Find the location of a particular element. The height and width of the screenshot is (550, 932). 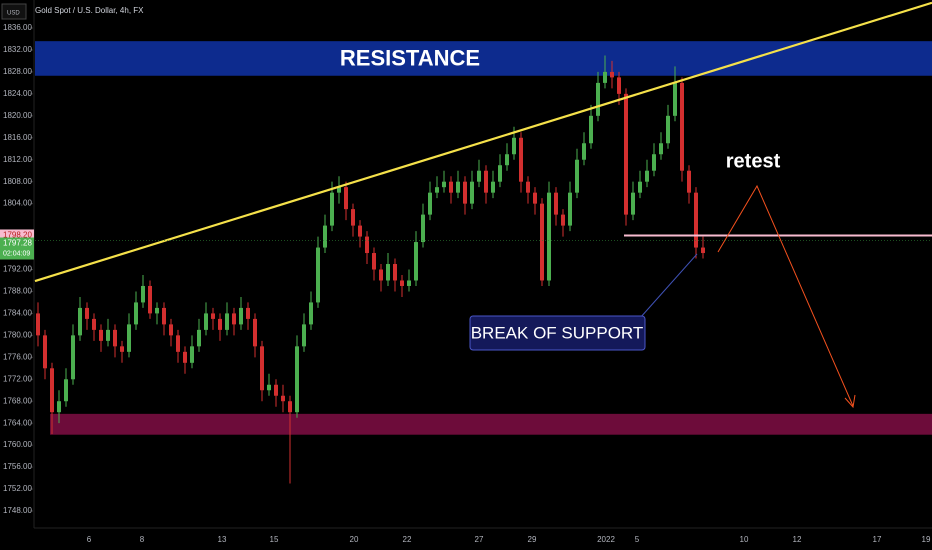

x-tick-label: 29 is located at coordinates (532, 539).